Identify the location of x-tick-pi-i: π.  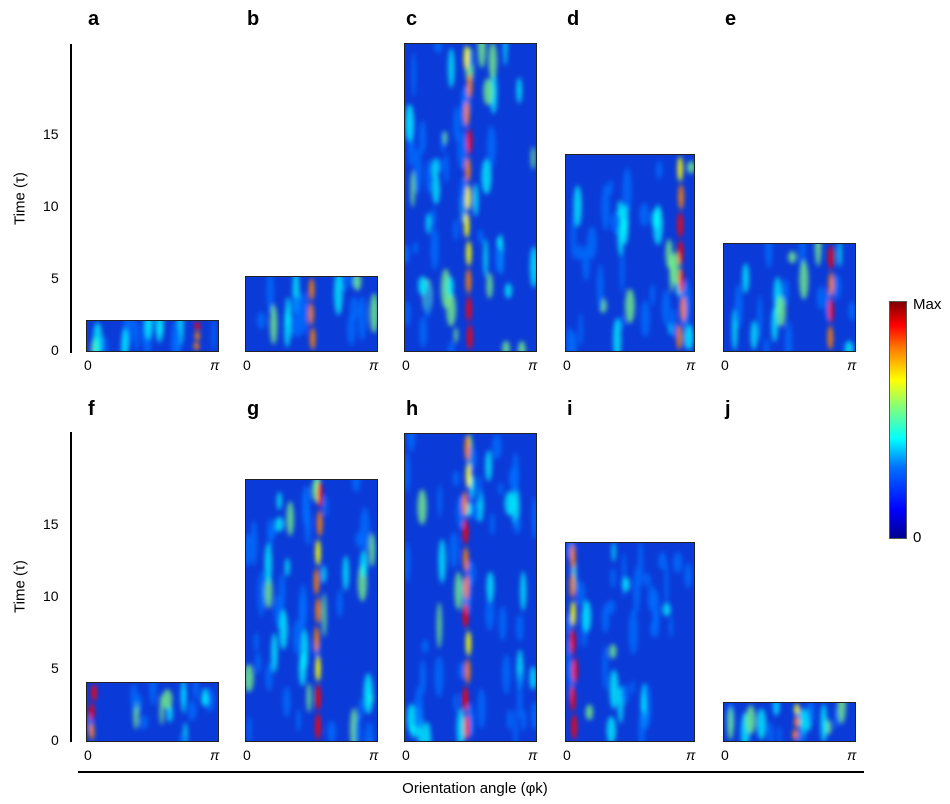
(691, 755).